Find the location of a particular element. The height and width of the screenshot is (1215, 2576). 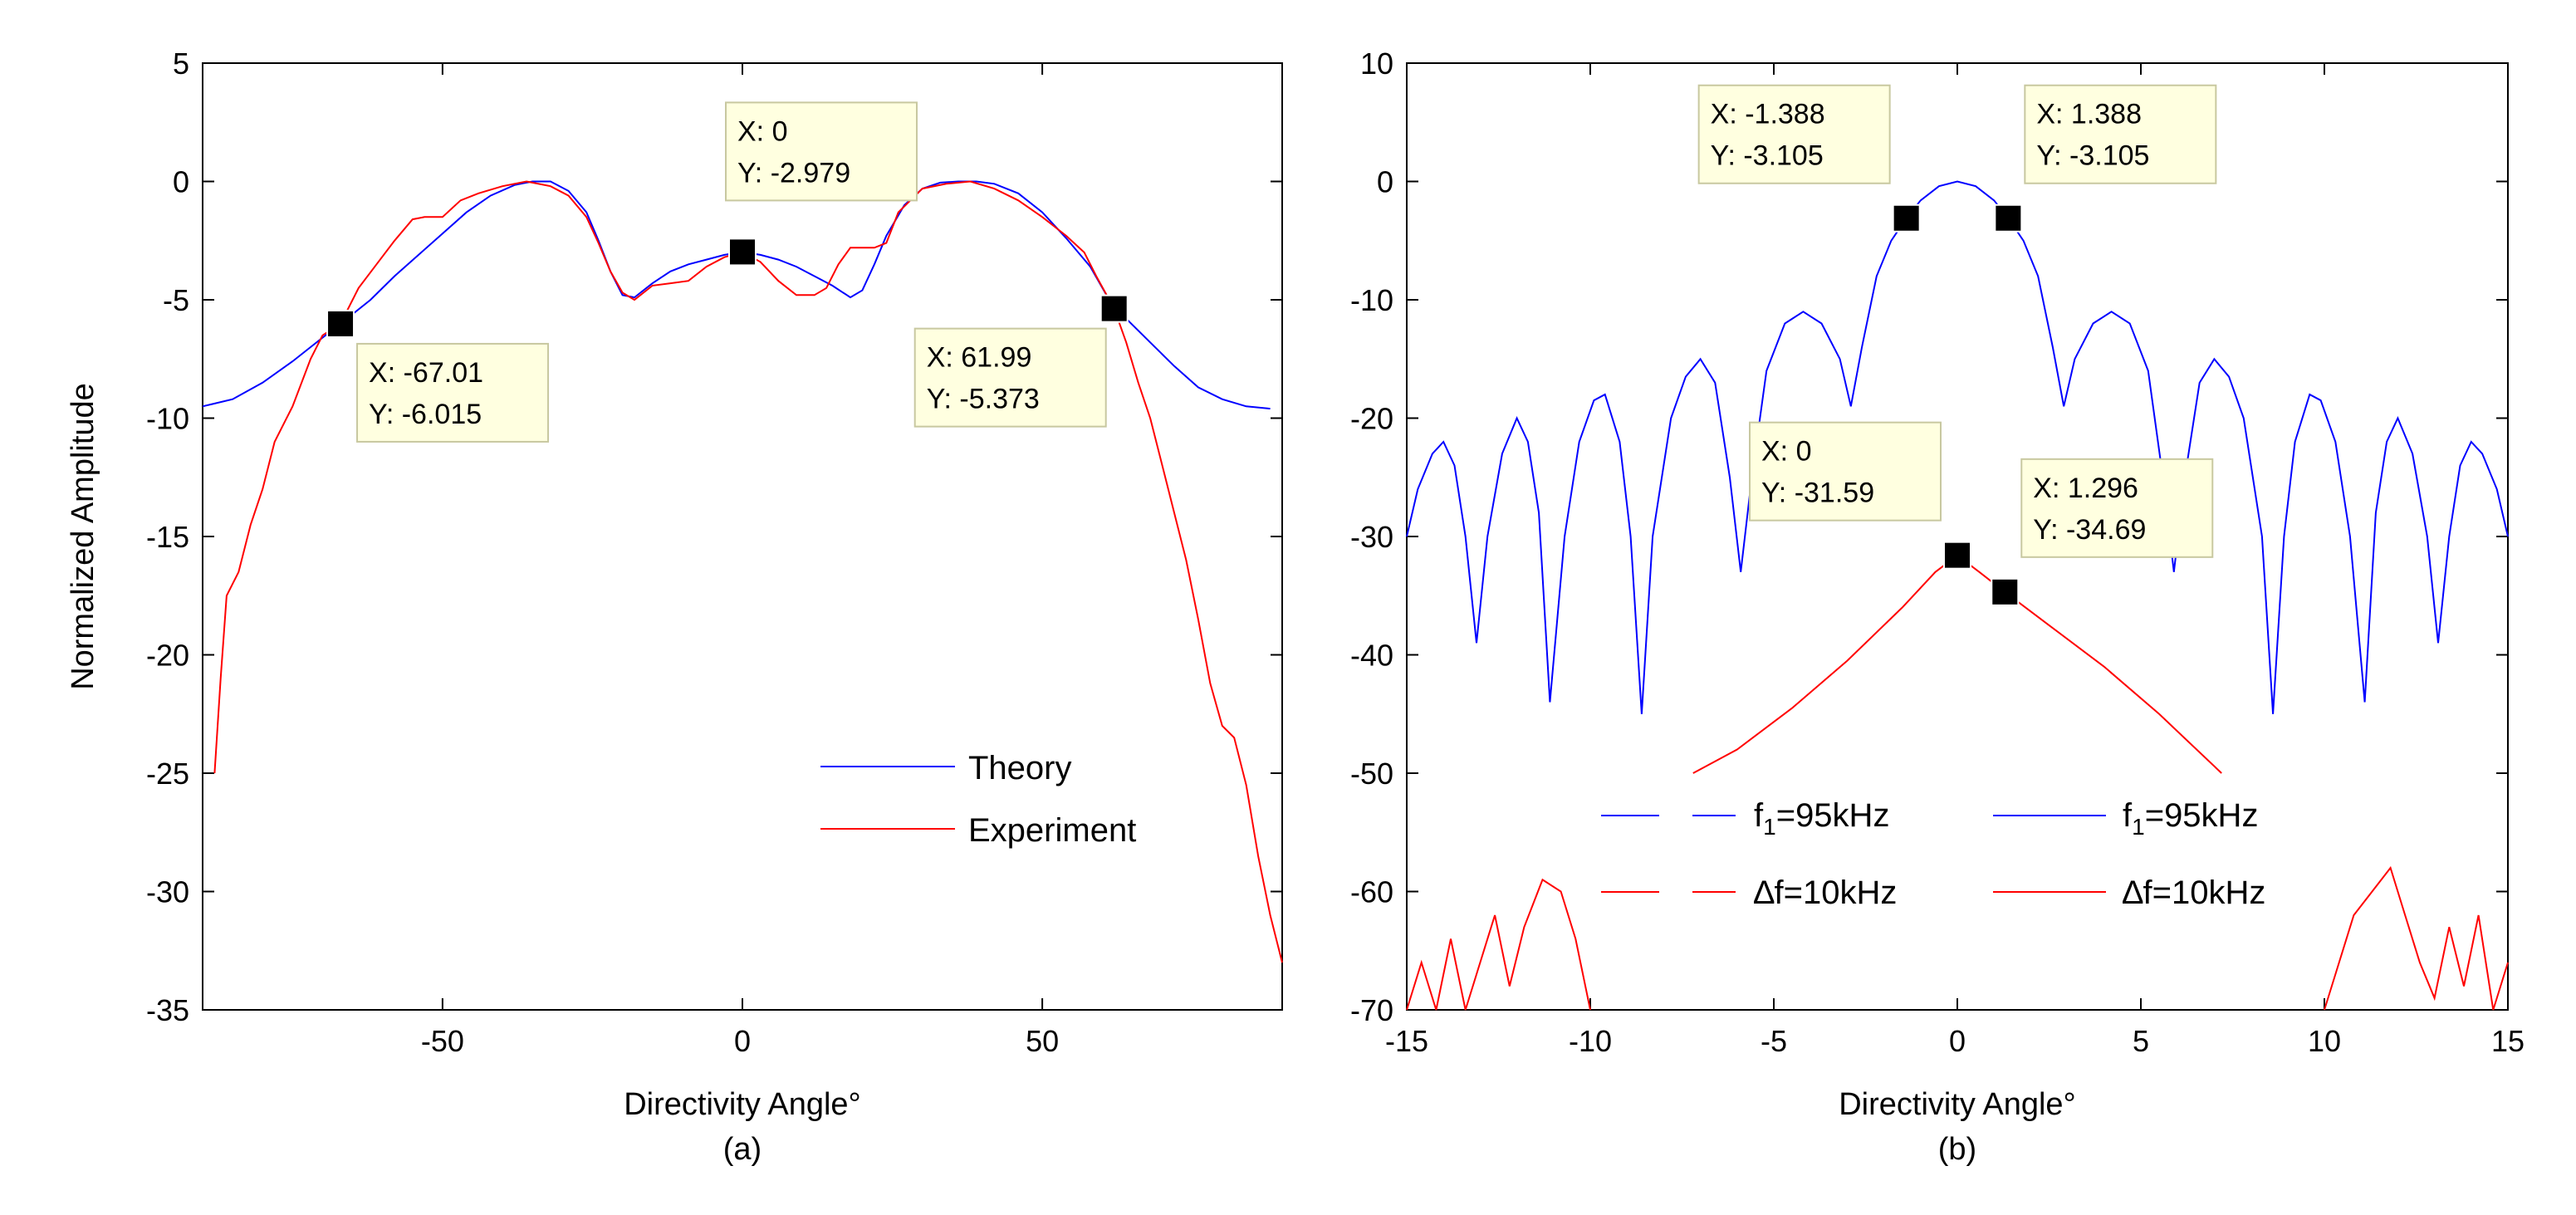

y-tick-label: 5 is located at coordinates (181, 64).